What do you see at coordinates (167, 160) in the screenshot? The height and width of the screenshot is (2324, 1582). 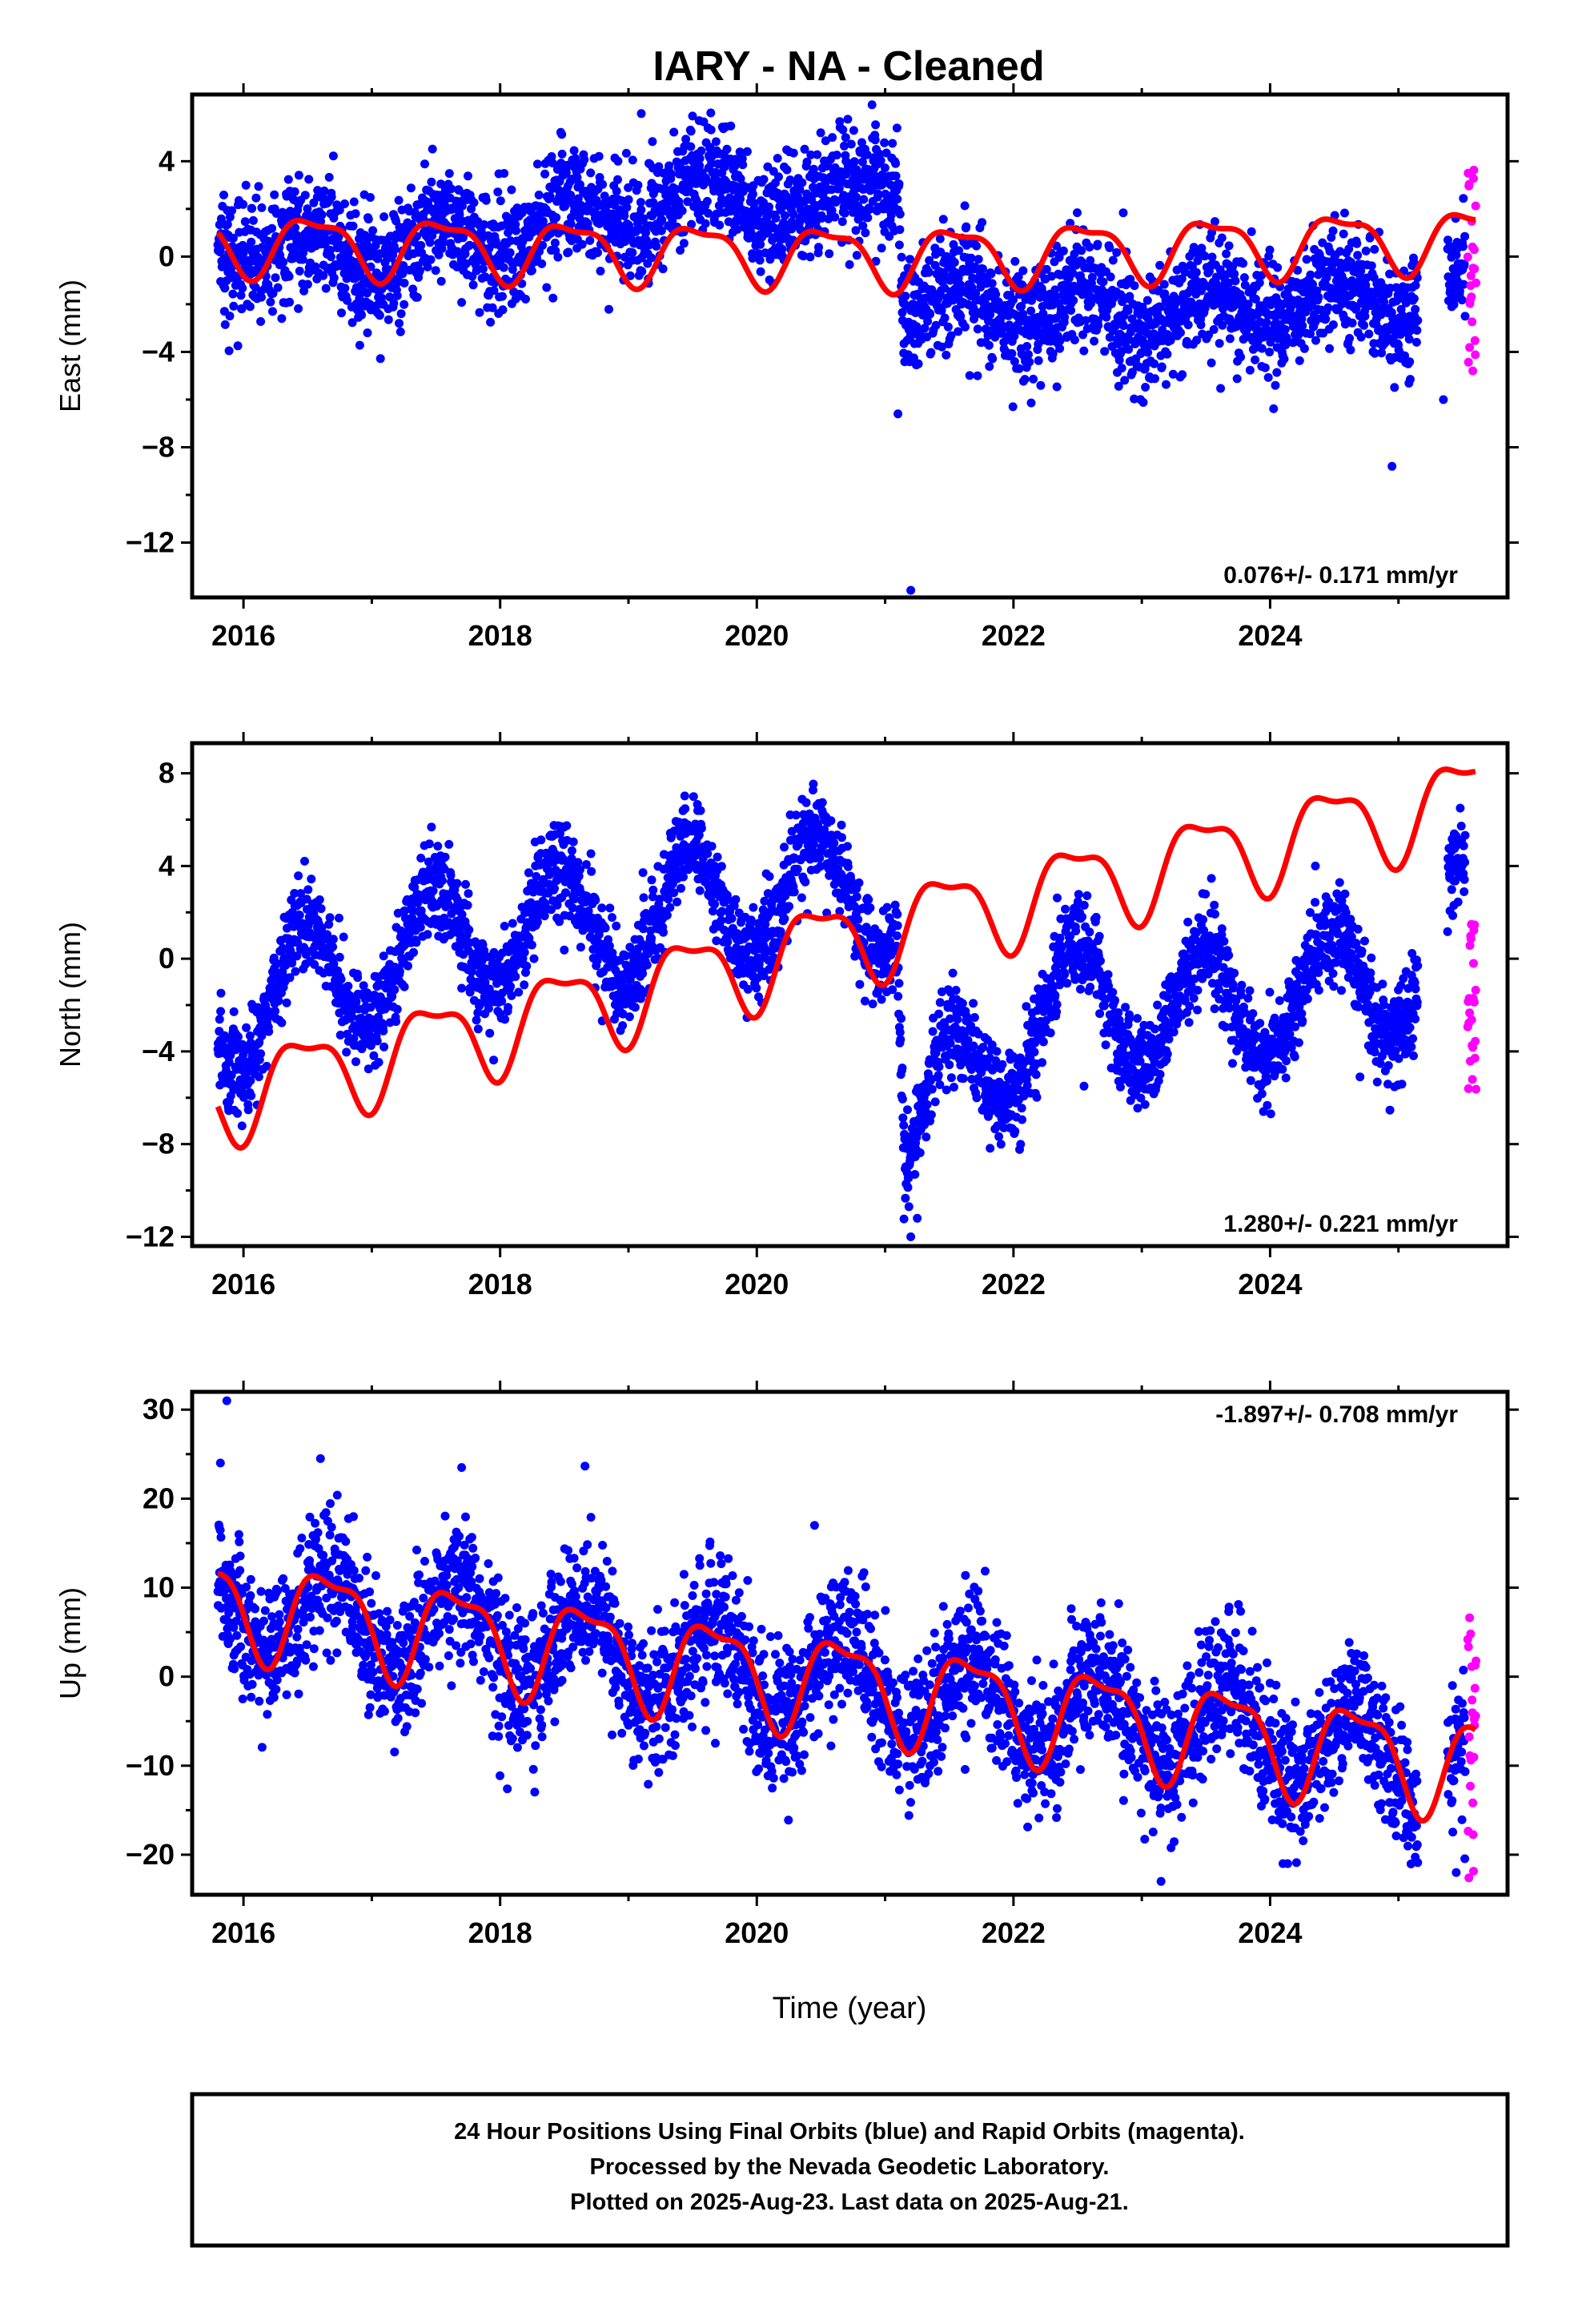 I see `y-tick-label: 4` at bounding box center [167, 160].